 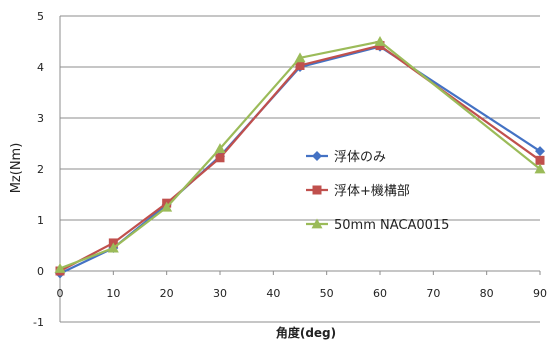 I want to click on x-tick-label: 30, so click(x=220, y=293).